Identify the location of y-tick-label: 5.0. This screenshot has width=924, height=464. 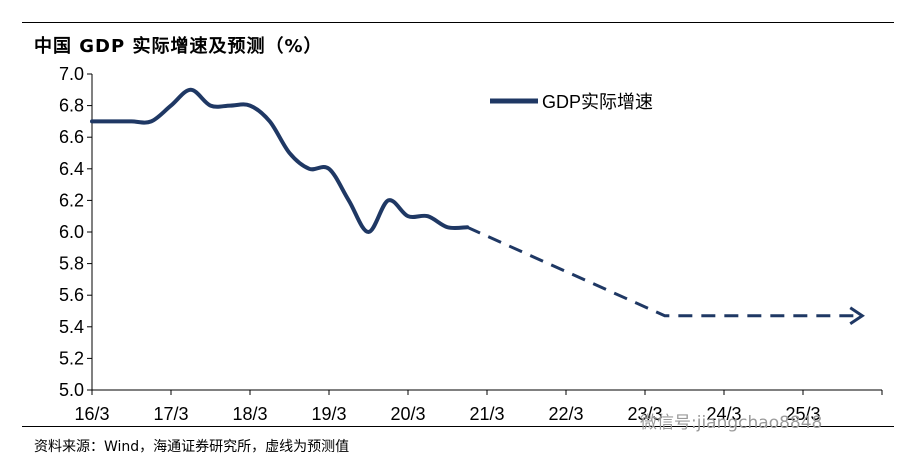
(71, 390).